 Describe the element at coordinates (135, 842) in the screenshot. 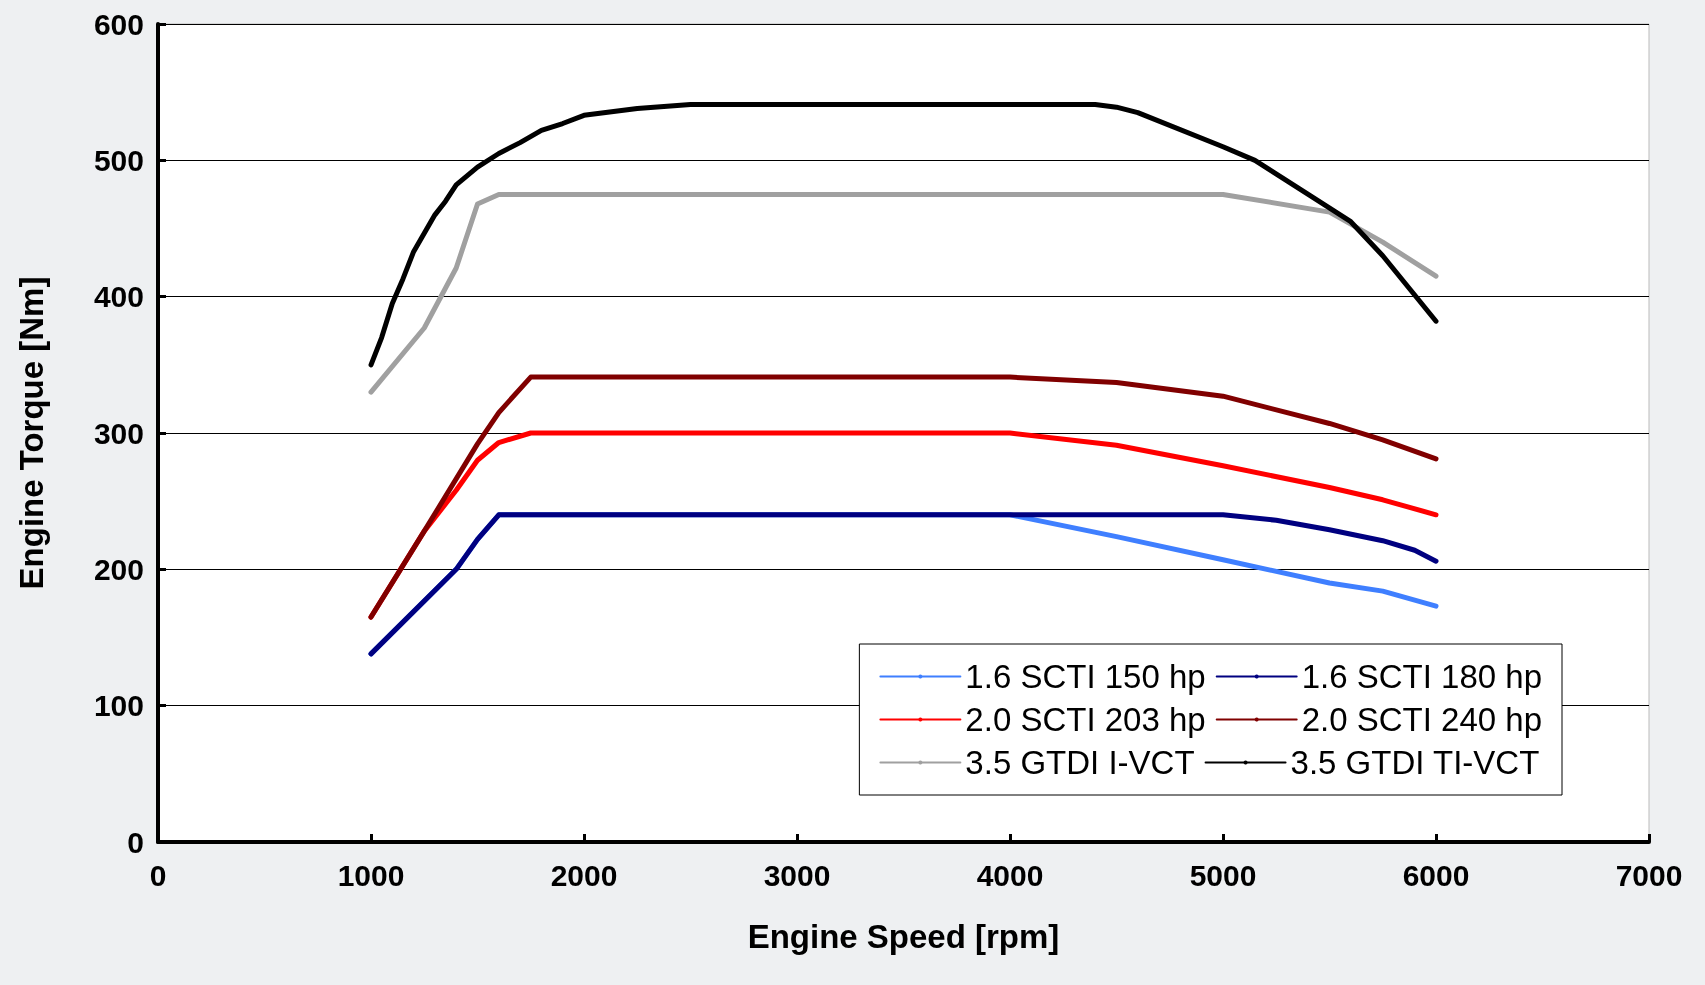

I see `y-tick-label: 0` at that location.